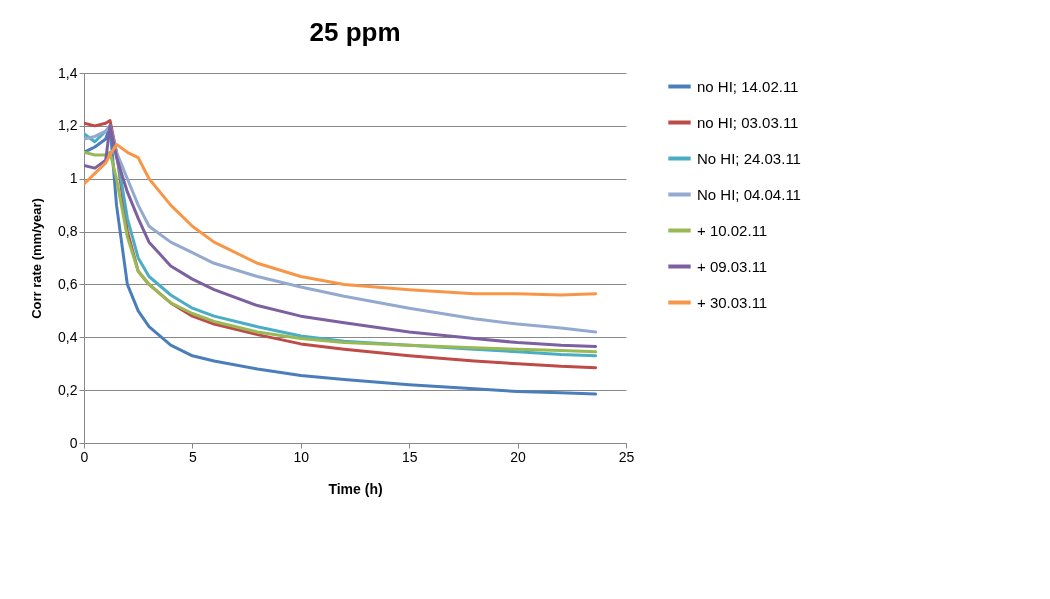  Describe the element at coordinates (341, 219) in the screenshot. I see `line-series` at that location.